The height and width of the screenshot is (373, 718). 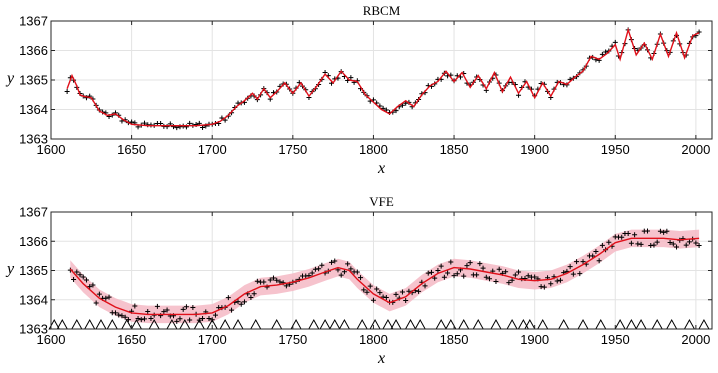 What do you see at coordinates (534, 339) in the screenshot?
I see `x-tick-label: 1900` at bounding box center [534, 339].